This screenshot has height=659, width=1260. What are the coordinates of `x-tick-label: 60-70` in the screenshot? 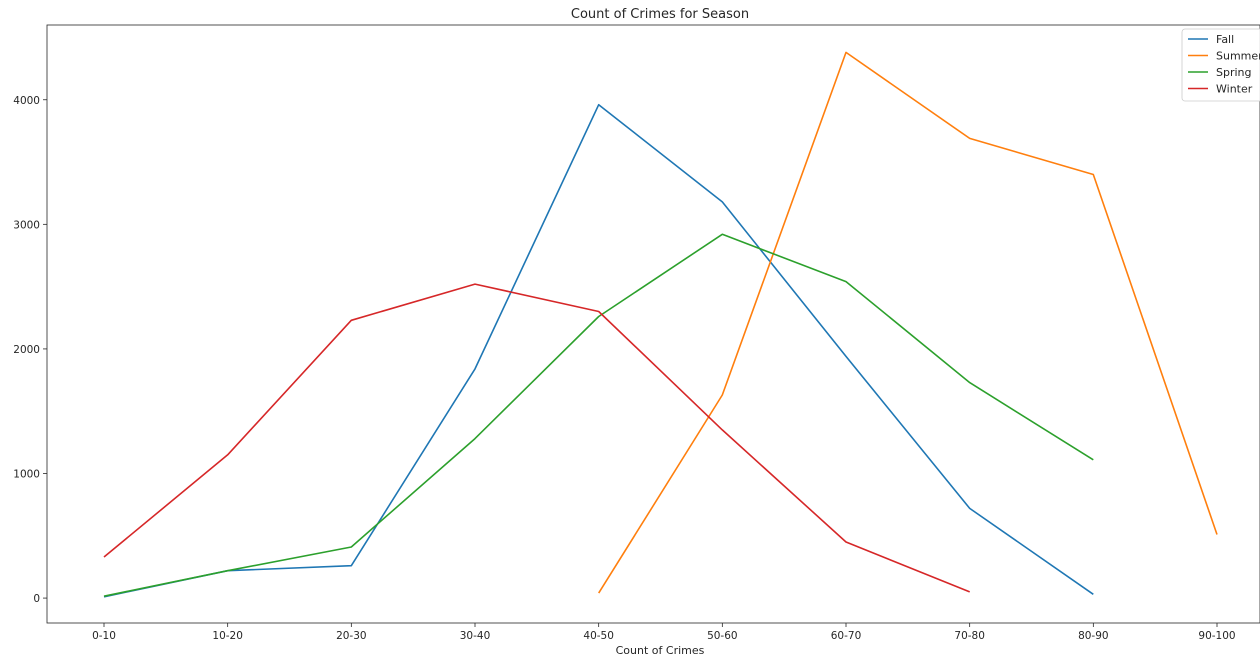 It's located at (846, 636).